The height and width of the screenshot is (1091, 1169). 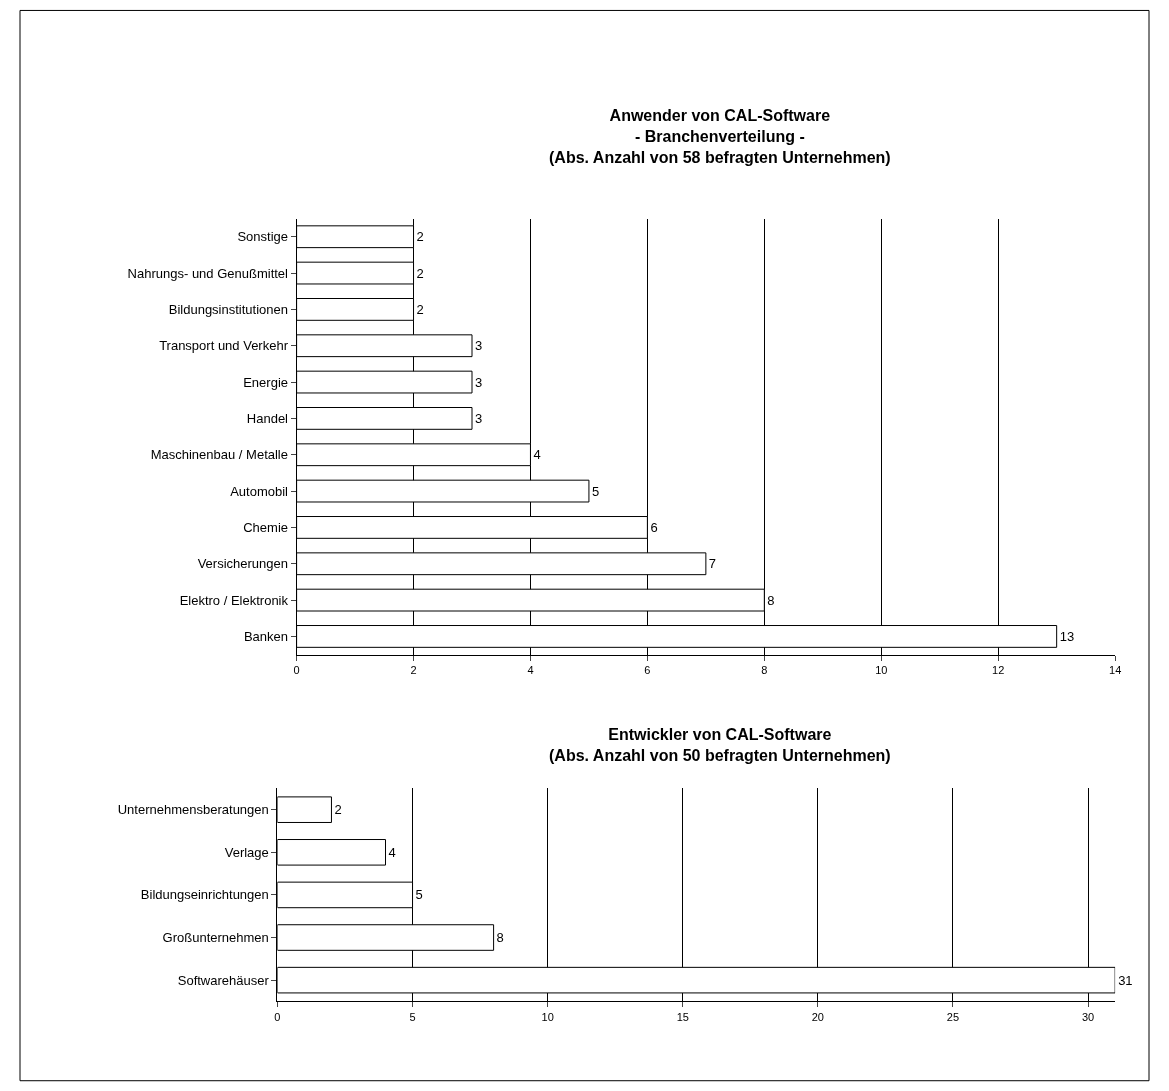 What do you see at coordinates (246, 852) in the screenshot?
I see `y-tick-label: Verlage` at bounding box center [246, 852].